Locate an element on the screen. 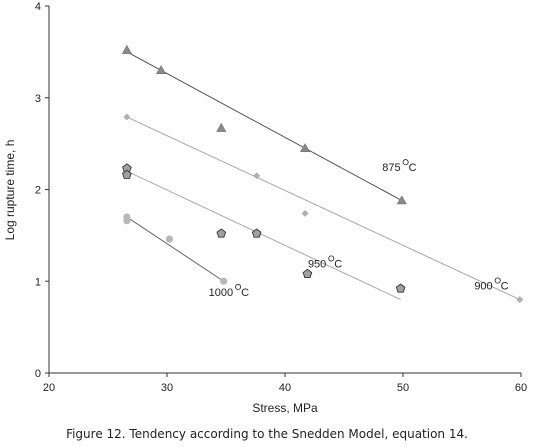 The width and height of the screenshot is (534, 447). series-label-value: 875 is located at coordinates (391, 168).